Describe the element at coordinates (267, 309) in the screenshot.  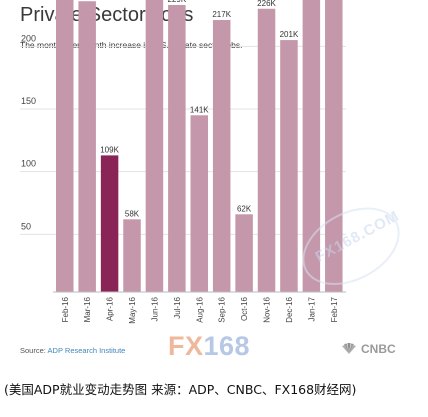
I see `x-tick-label: Nov-16` at that location.